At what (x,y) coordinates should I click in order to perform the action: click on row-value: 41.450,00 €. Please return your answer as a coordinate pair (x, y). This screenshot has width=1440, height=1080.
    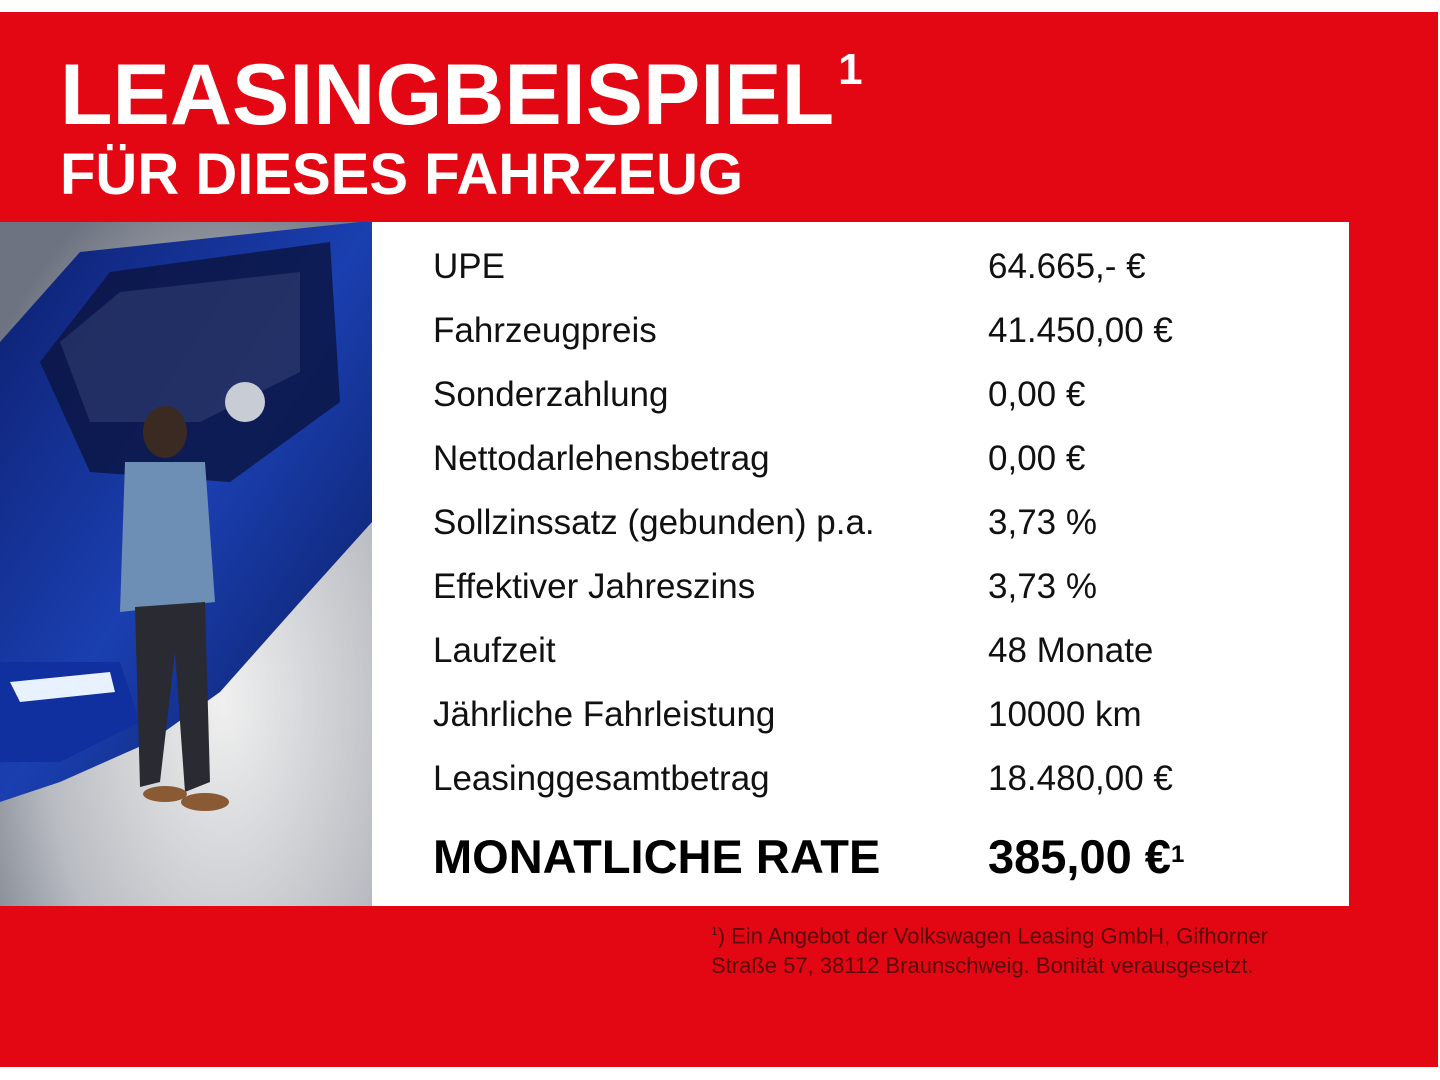
    Looking at the image, I should click on (1080, 330).